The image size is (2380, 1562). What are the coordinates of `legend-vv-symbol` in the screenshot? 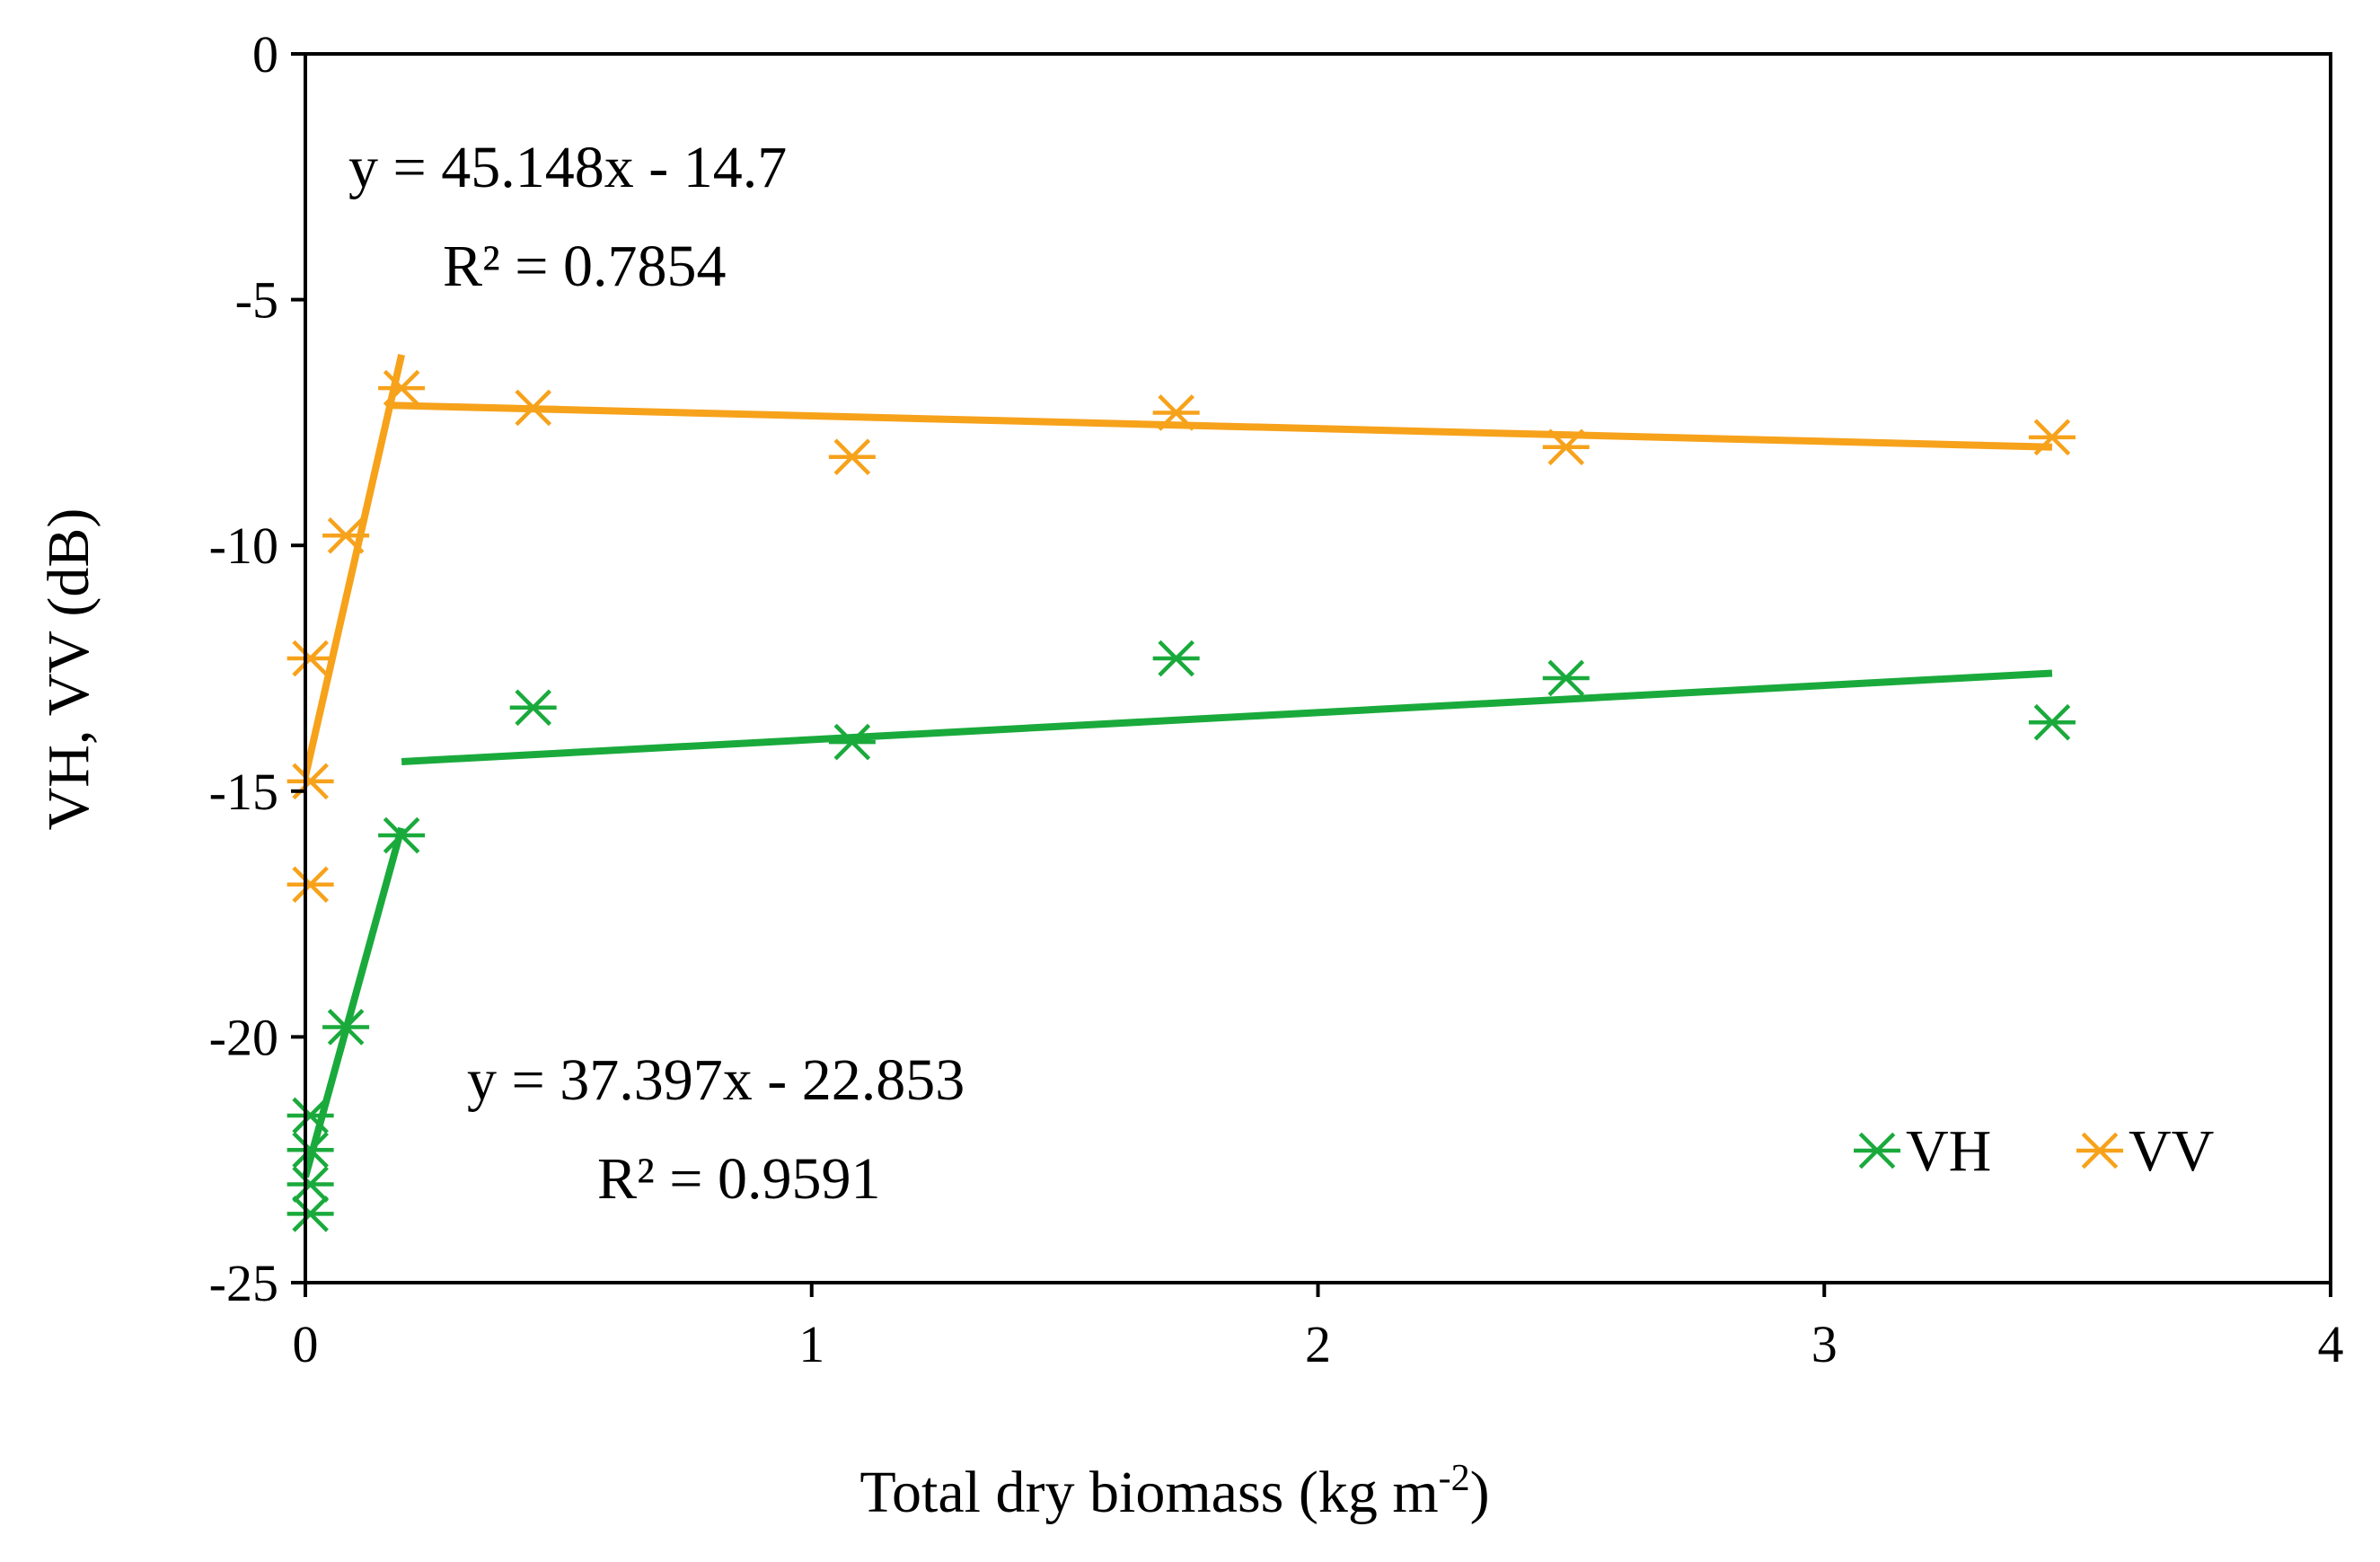 It's located at (2099, 1151).